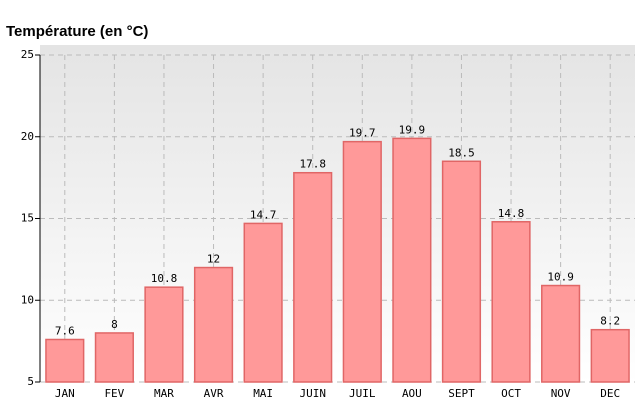 This screenshot has height=403, width=635. I want to click on x-tick-label: NOV, so click(561, 393).